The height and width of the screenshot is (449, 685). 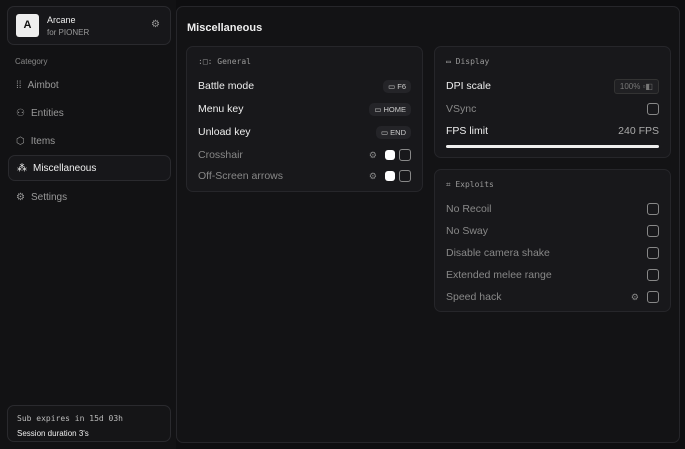 What do you see at coordinates (89, 141) in the screenshot?
I see `sidebar-item-items: ⬡ Items` at bounding box center [89, 141].